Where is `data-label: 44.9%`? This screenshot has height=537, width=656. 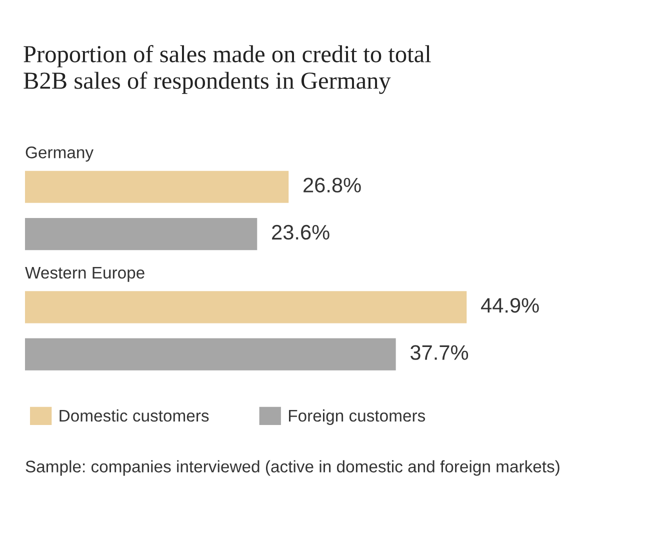 data-label: 44.9% is located at coordinates (510, 305).